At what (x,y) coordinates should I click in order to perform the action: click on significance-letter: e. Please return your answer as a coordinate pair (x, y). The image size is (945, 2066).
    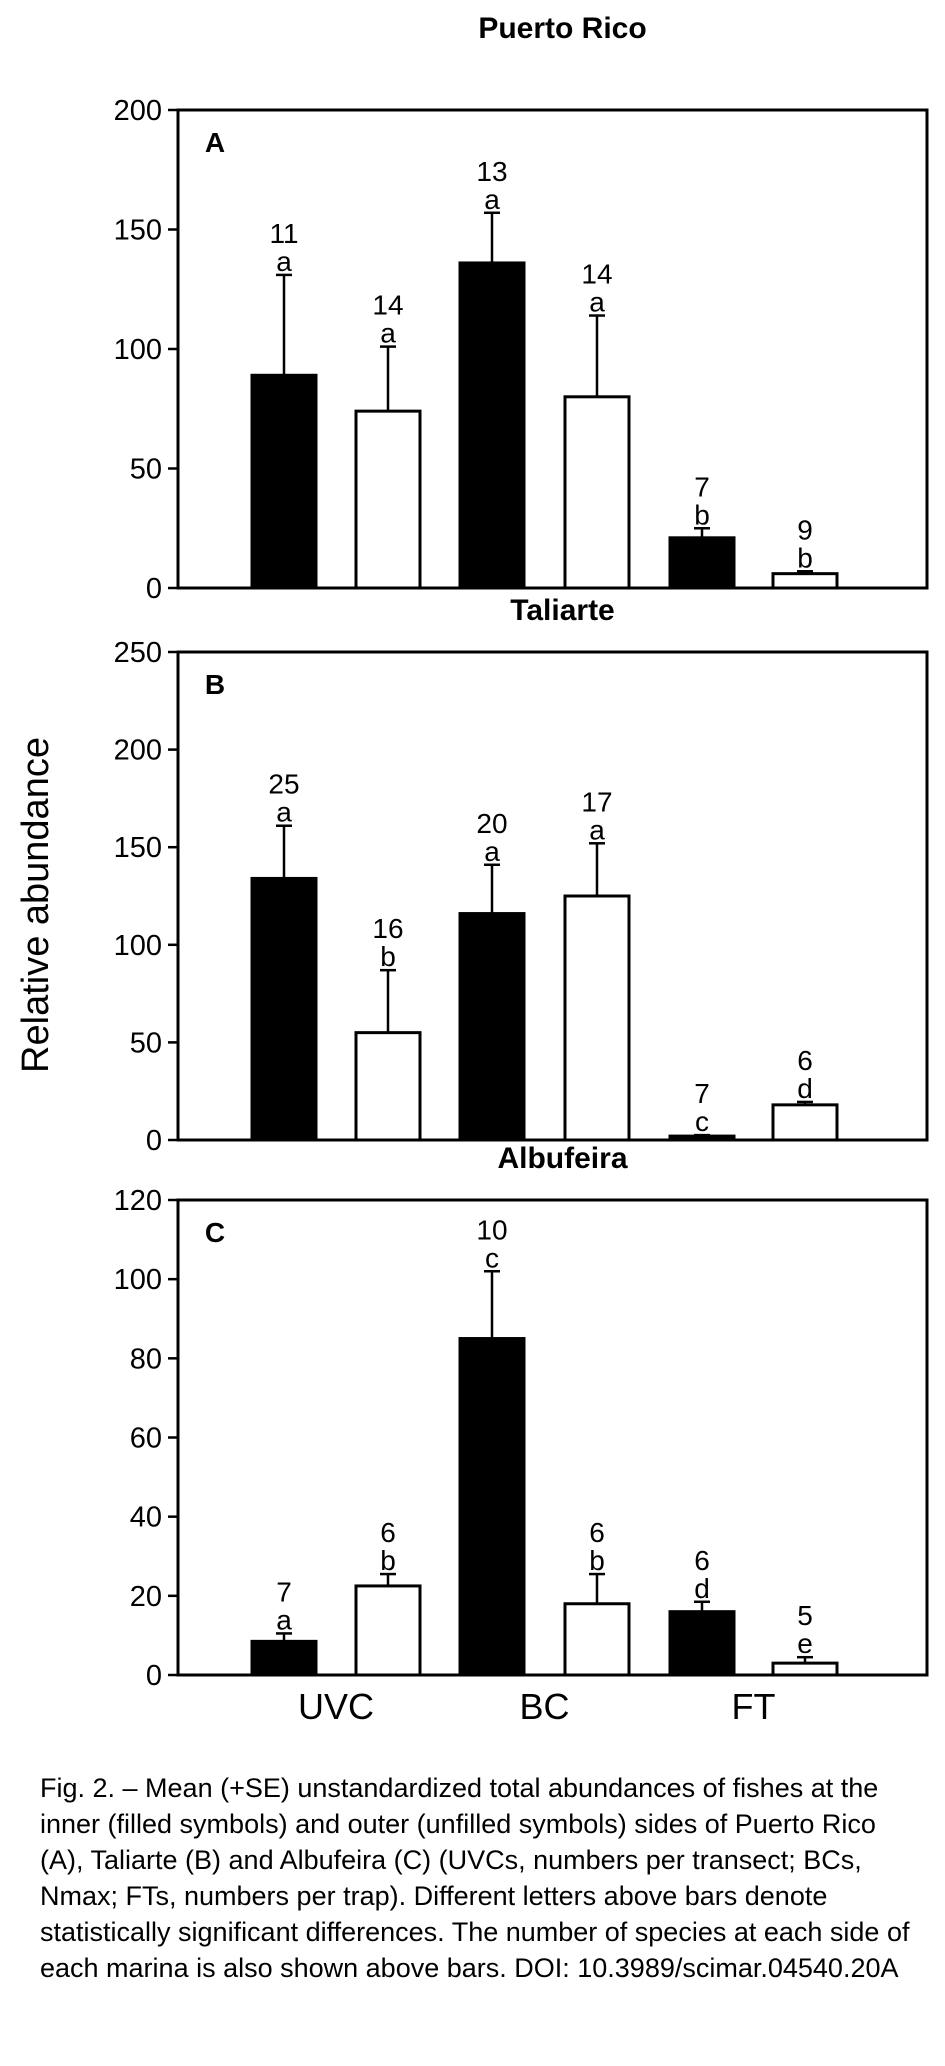
    Looking at the image, I should click on (805, 1643).